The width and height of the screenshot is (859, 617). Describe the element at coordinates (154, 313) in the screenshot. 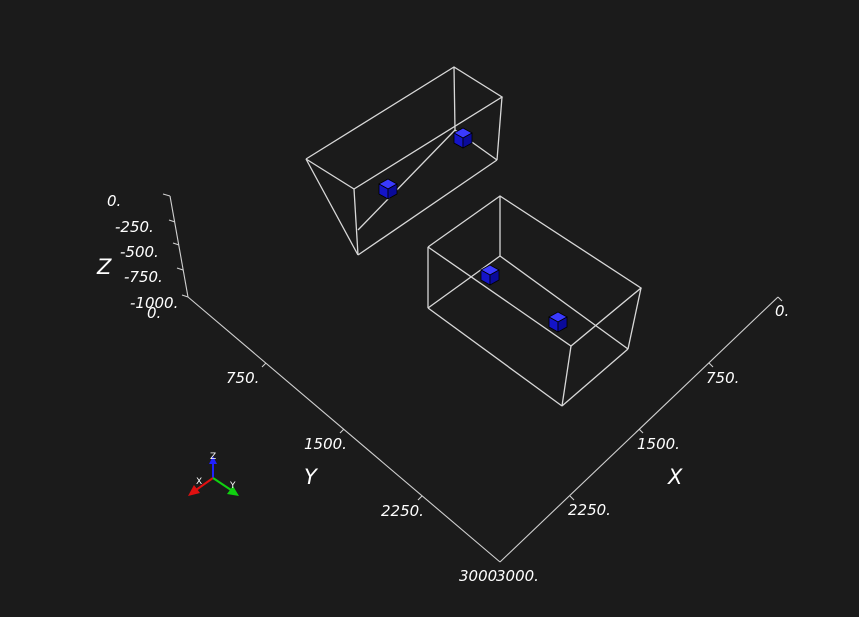

I see `y-tick-label: 0.` at that location.